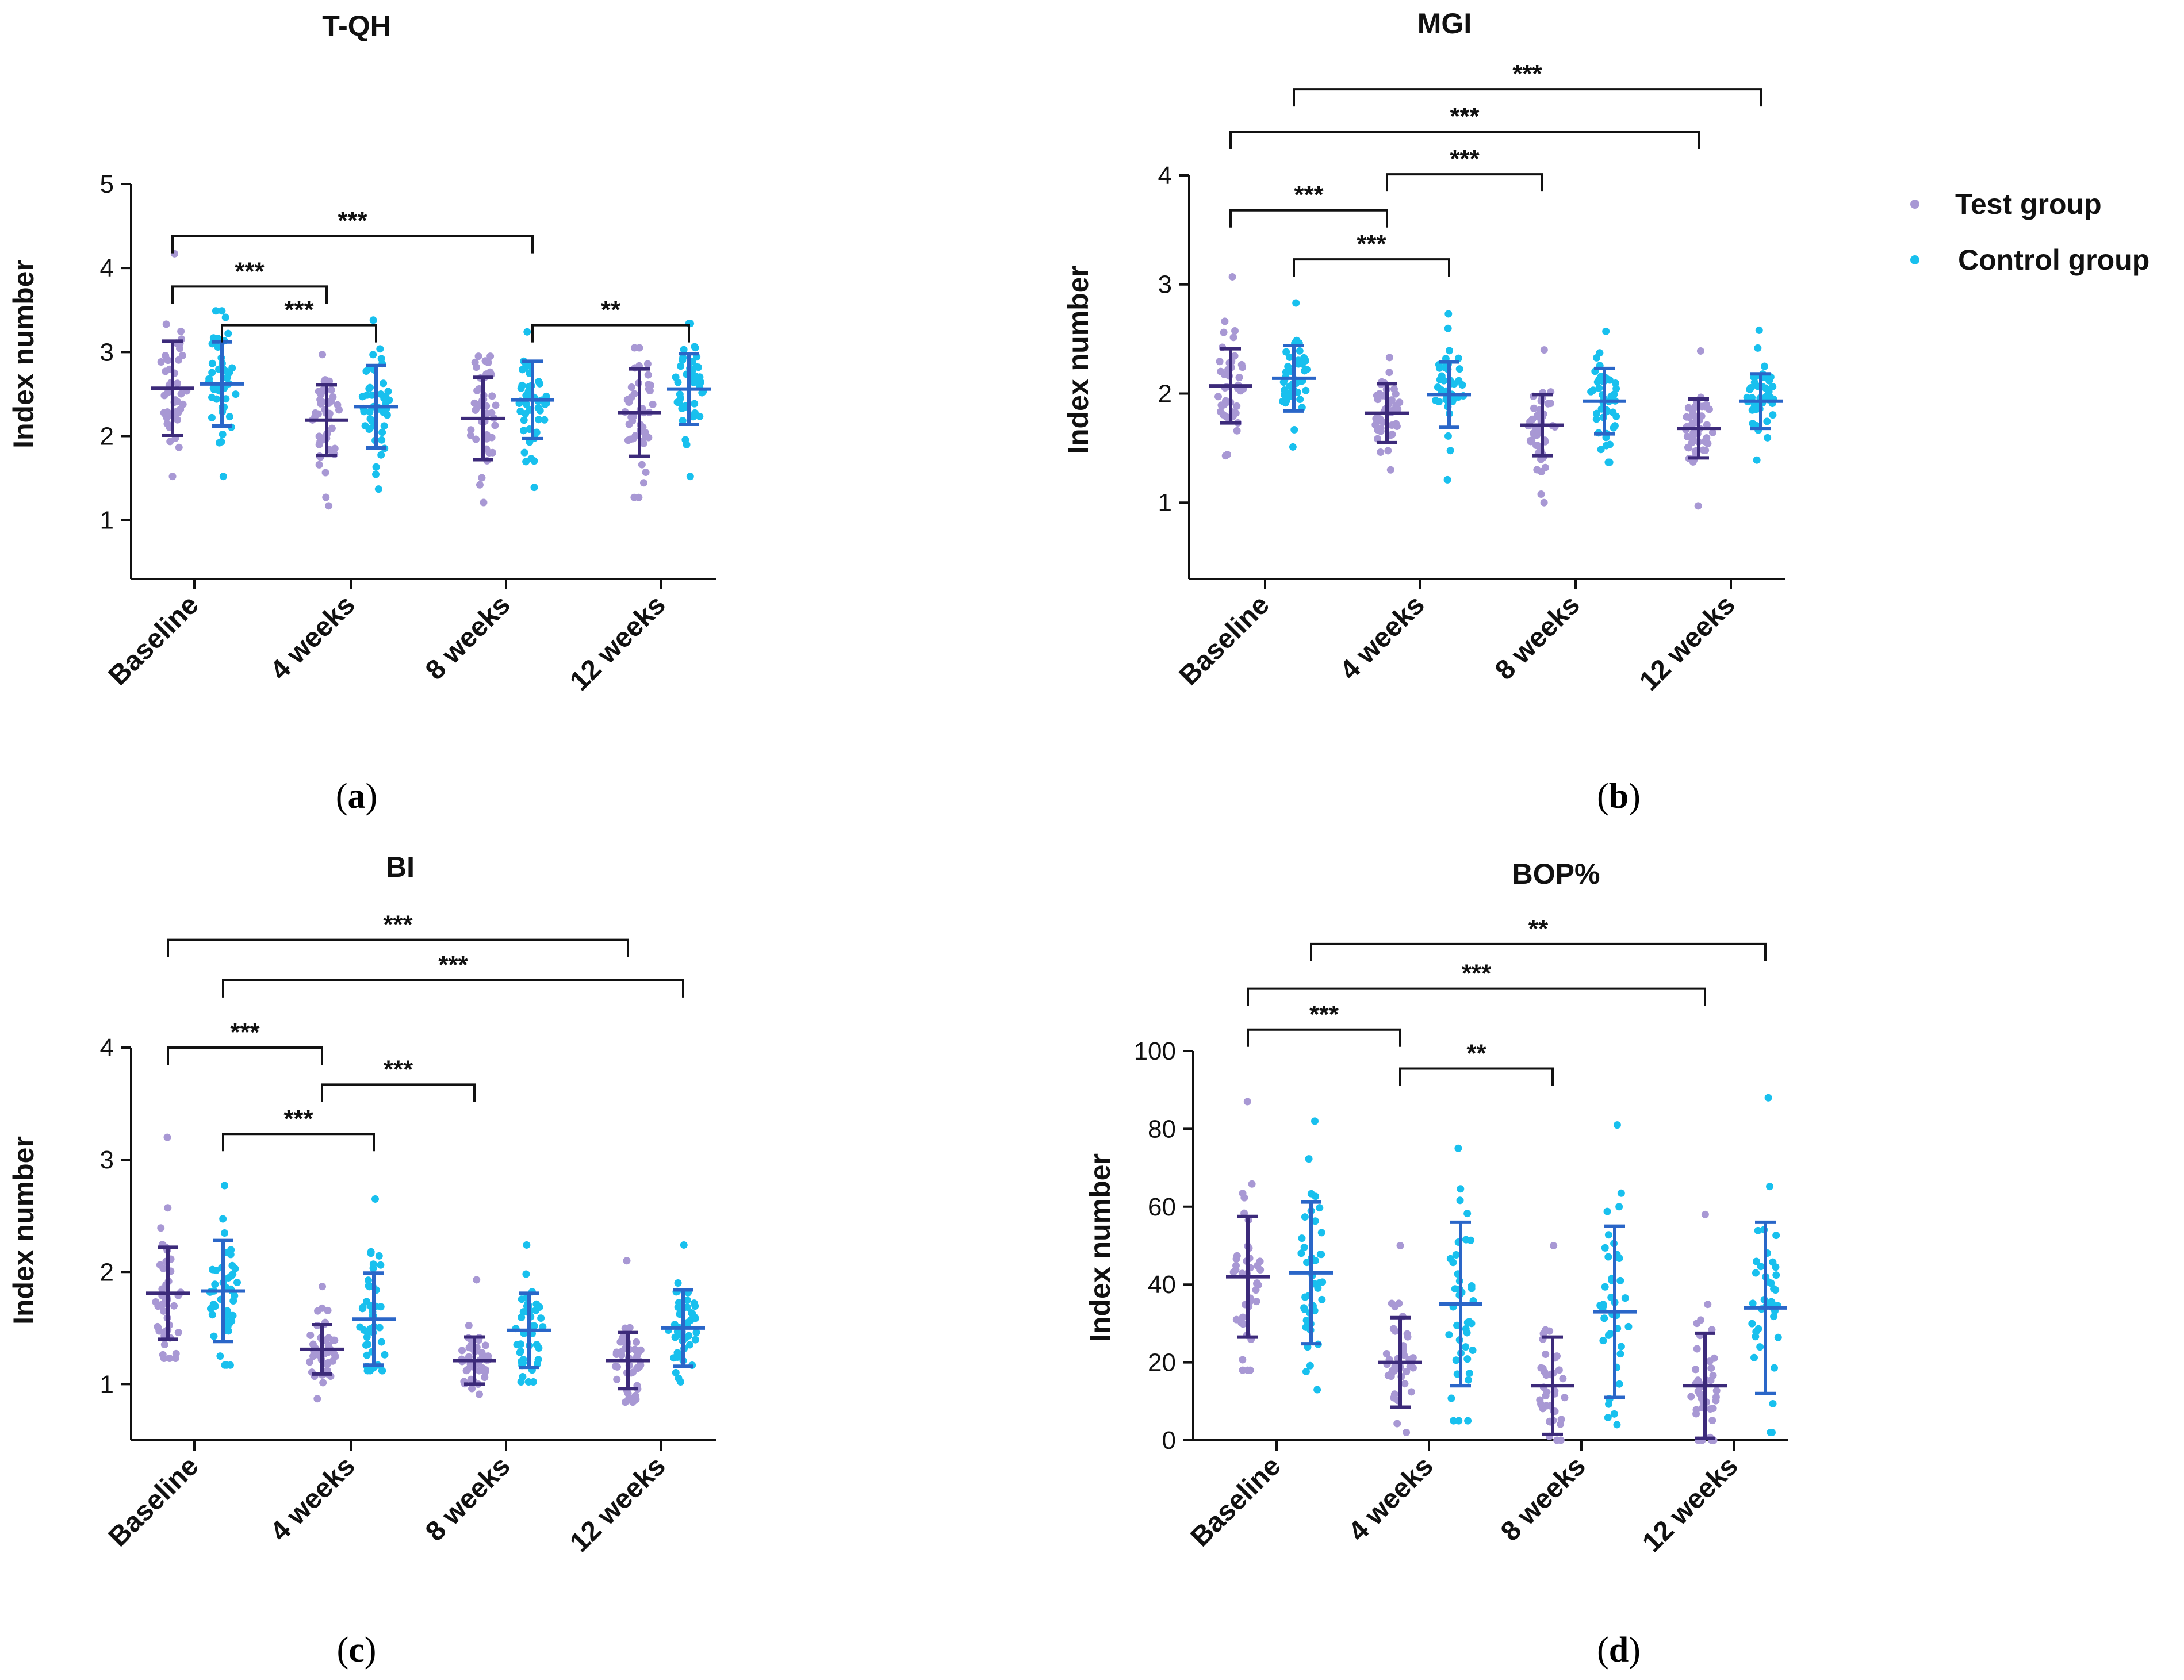 This screenshot has height=1680, width=2184. I want to click on y-tick-label: 1, so click(107, 521).